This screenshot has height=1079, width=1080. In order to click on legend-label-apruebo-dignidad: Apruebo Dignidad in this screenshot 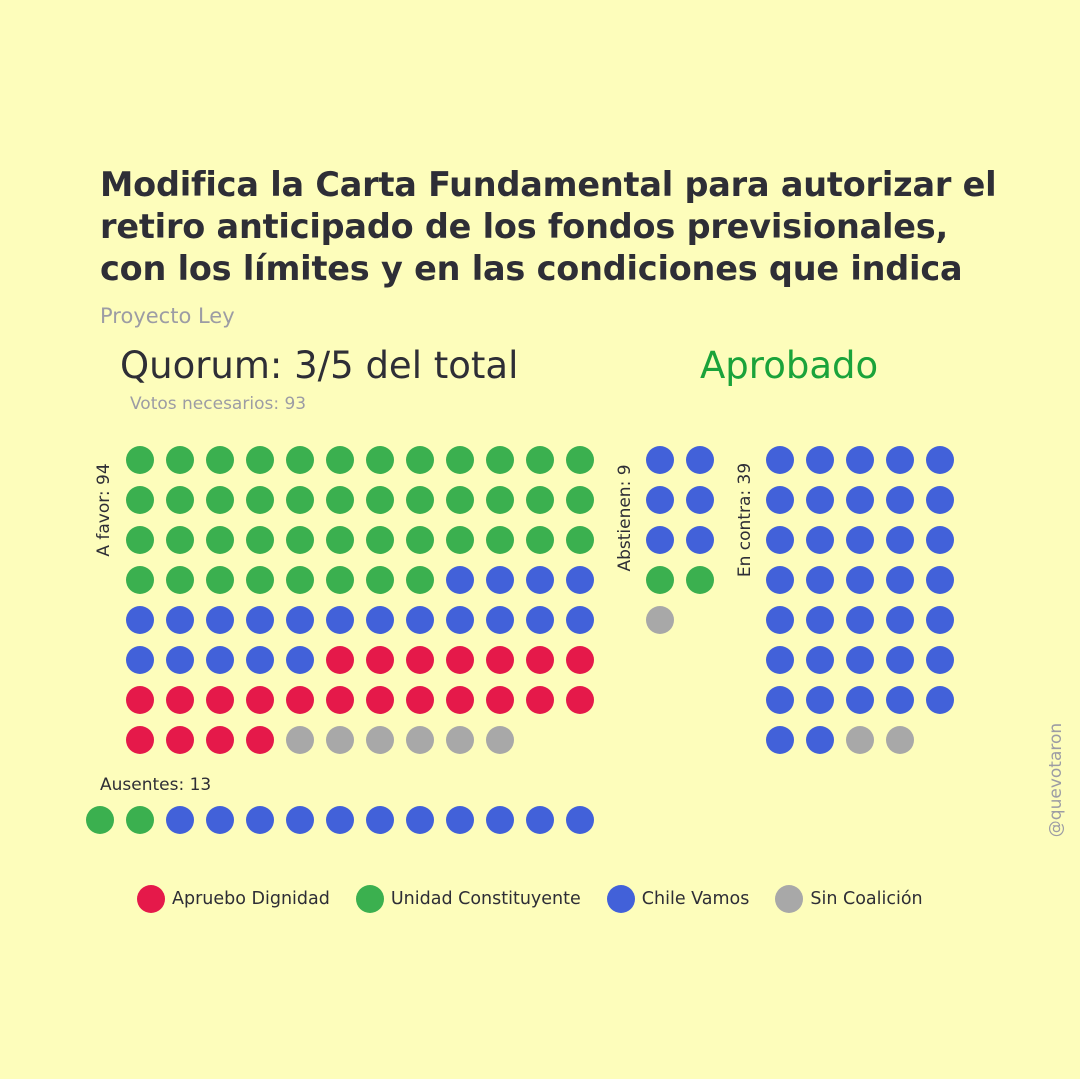, I will do `click(251, 899)`.